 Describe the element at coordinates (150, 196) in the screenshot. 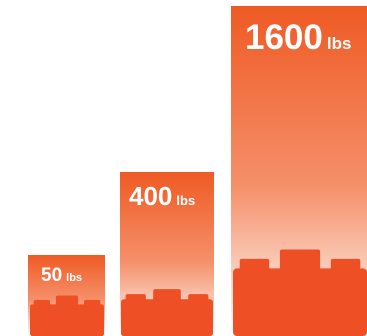

I see `data-label-value: 400` at that location.